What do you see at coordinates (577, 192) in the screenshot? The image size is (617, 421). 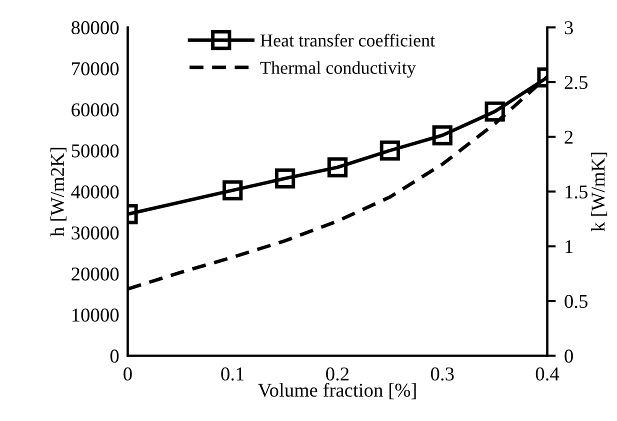 I see `y2-tick-label: 1.5` at bounding box center [577, 192].